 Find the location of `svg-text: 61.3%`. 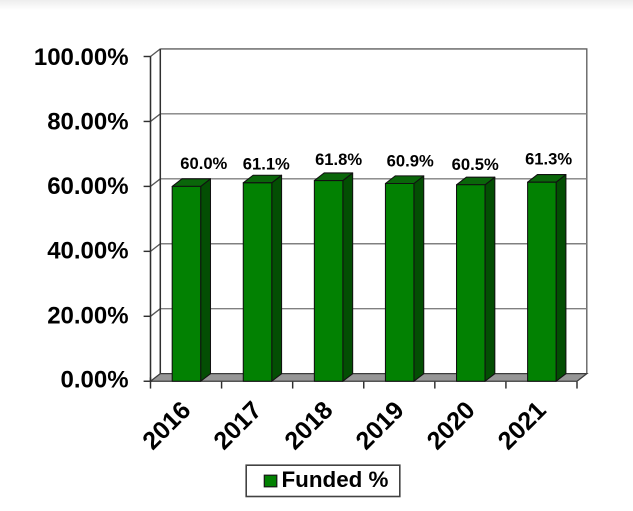

svg-text: 61.3% is located at coordinates (548, 158).